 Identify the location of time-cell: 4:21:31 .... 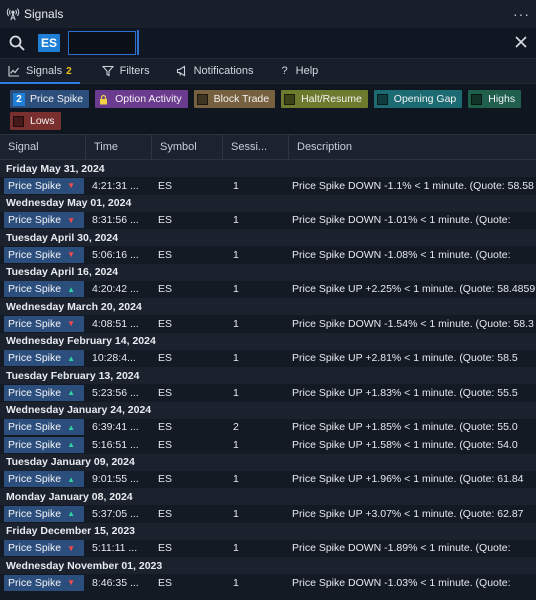
(115, 185).